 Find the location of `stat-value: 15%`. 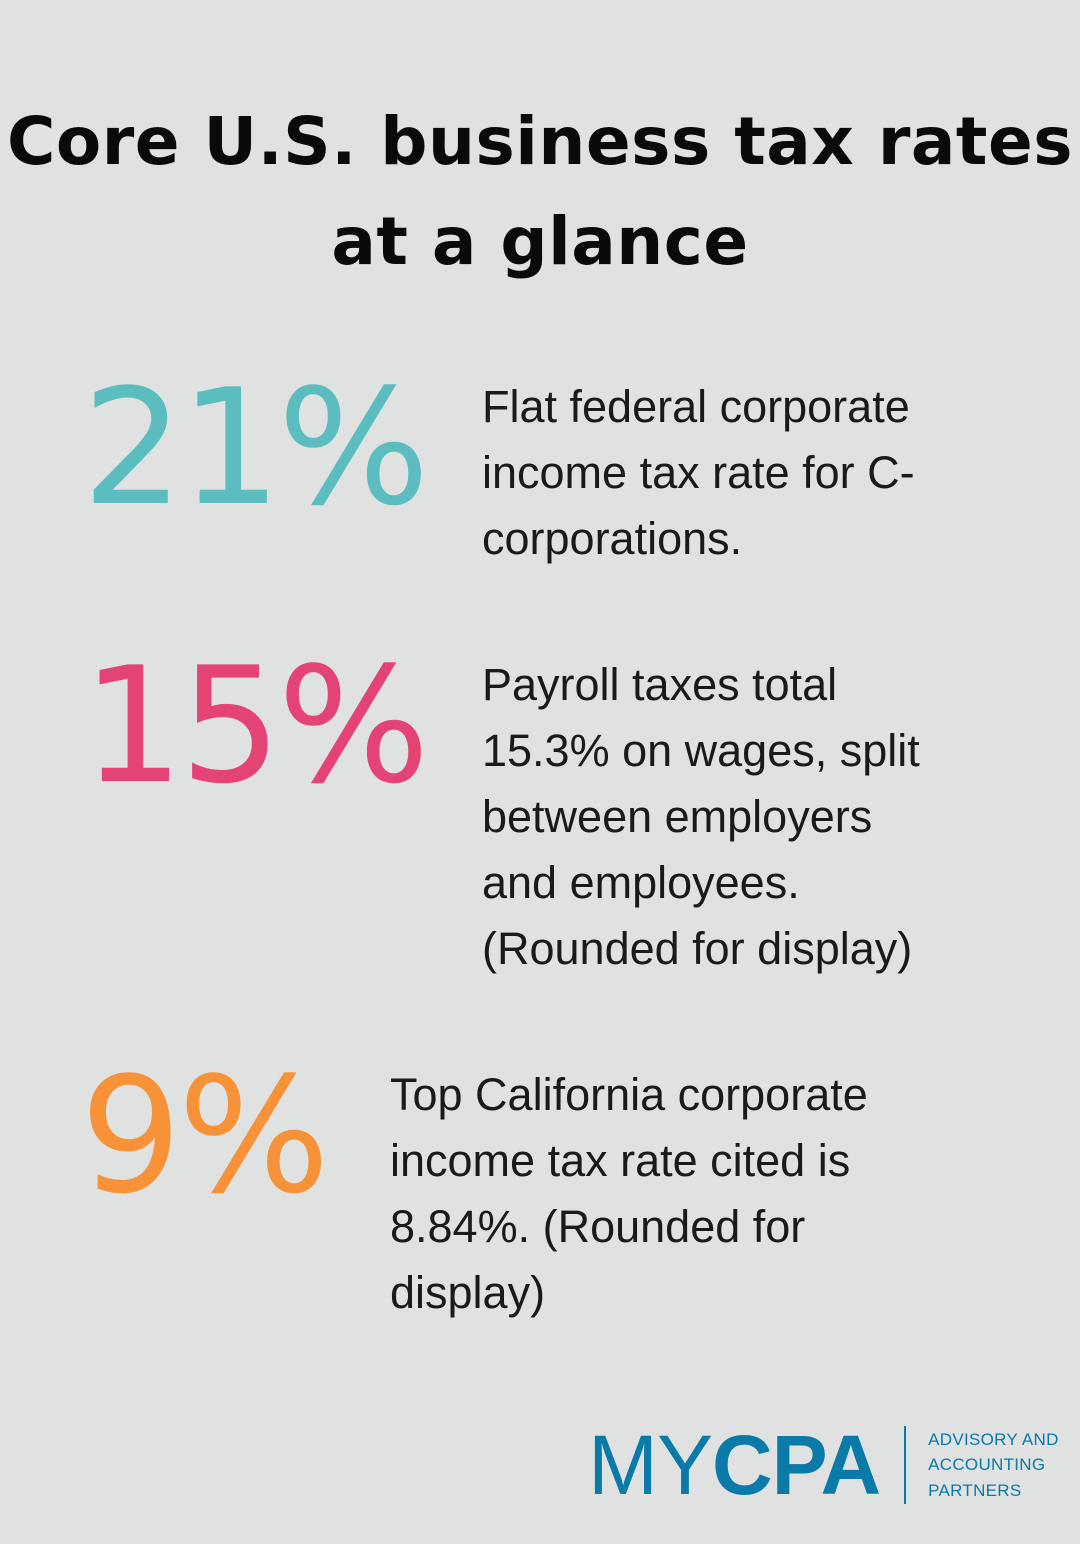

stat-value: 15% is located at coordinates (256, 725).